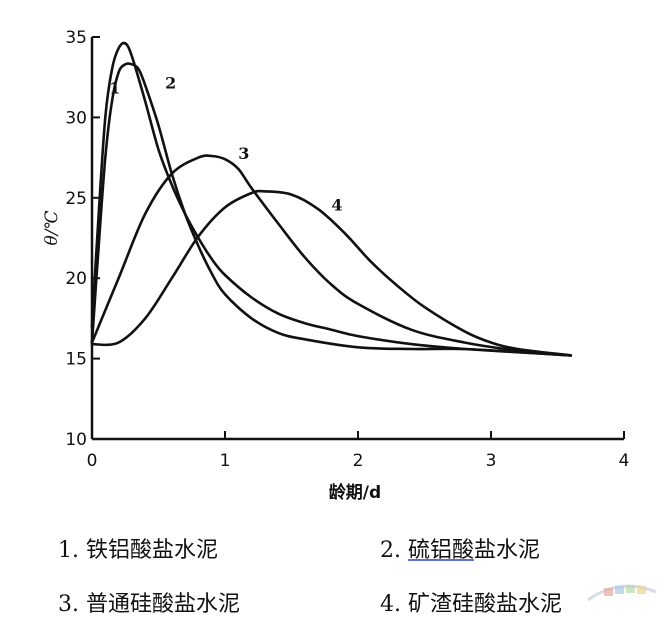  Describe the element at coordinates (440, 550) in the screenshot. I see `legend-item-2-underlined: 硫铝酸` at that location.